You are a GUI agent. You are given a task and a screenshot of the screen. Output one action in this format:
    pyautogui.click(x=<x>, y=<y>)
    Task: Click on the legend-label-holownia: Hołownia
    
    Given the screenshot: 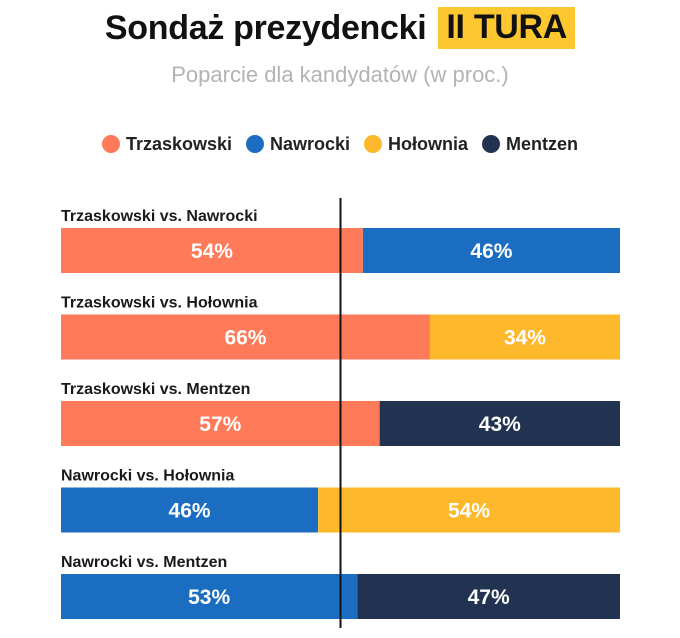 What is the action you would take?
    pyautogui.click(x=428, y=143)
    